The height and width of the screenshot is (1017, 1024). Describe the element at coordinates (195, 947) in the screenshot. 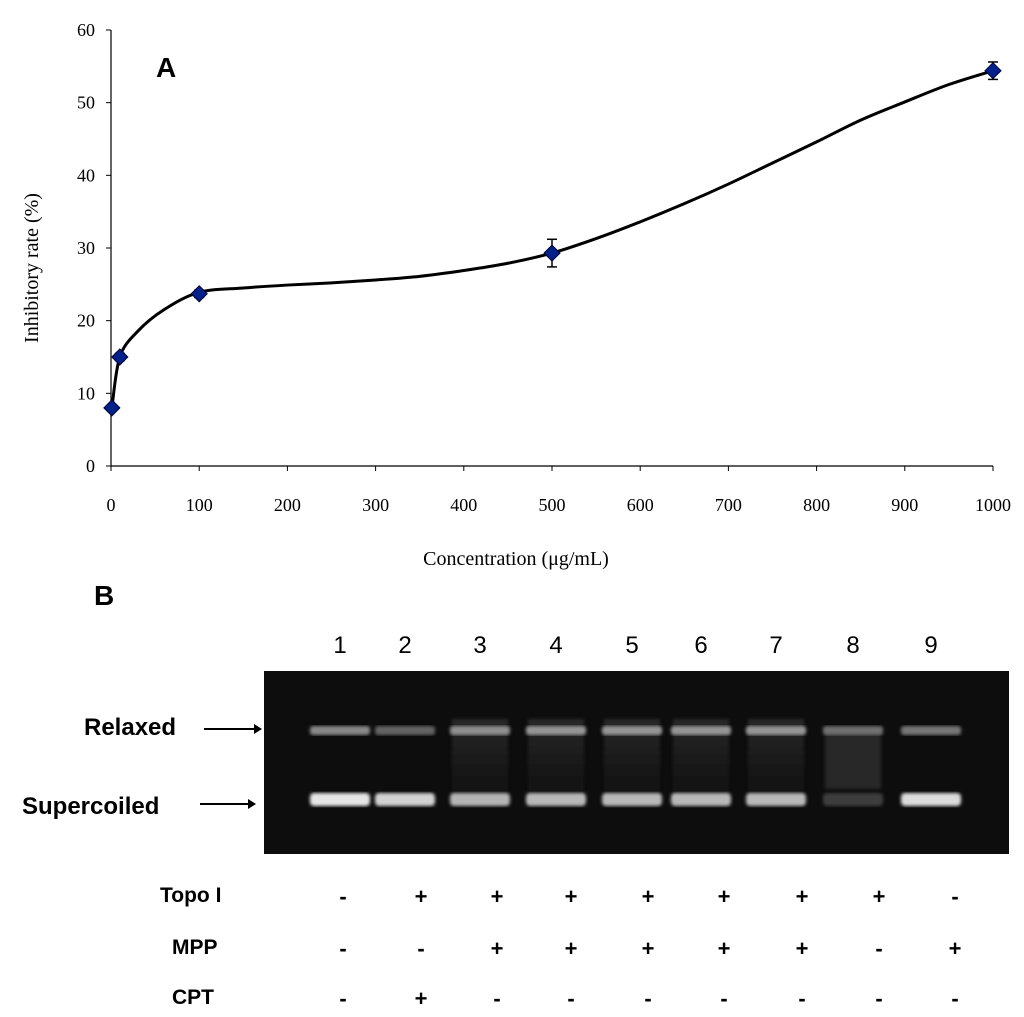

I see `row-label-mpp: MPP` at that location.